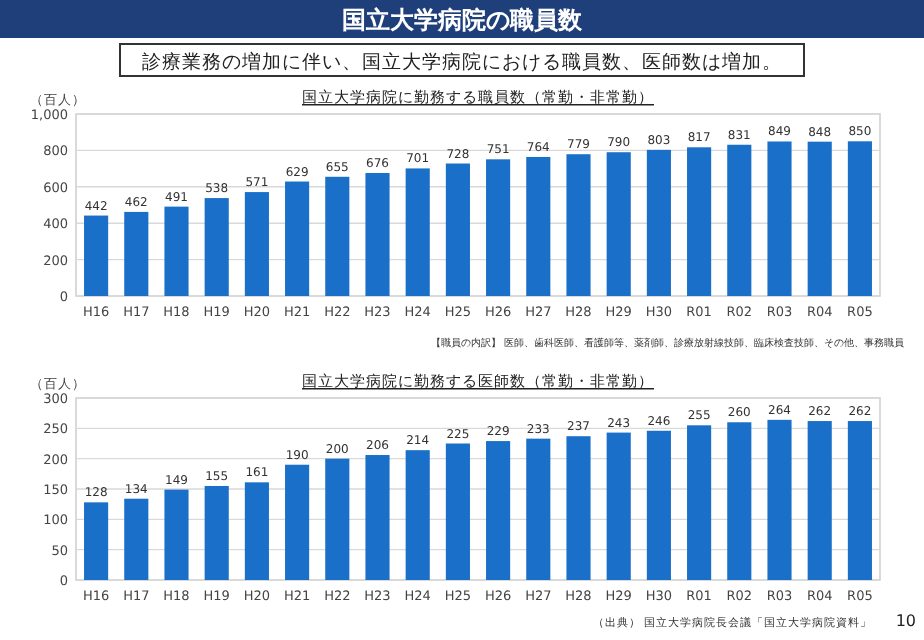 The height and width of the screenshot is (640, 924). Describe the element at coordinates (462, 62) in the screenshot. I see `text: 診療業務の増加に伴い、国立大学病院における職員数、医師数は増加。` at that location.